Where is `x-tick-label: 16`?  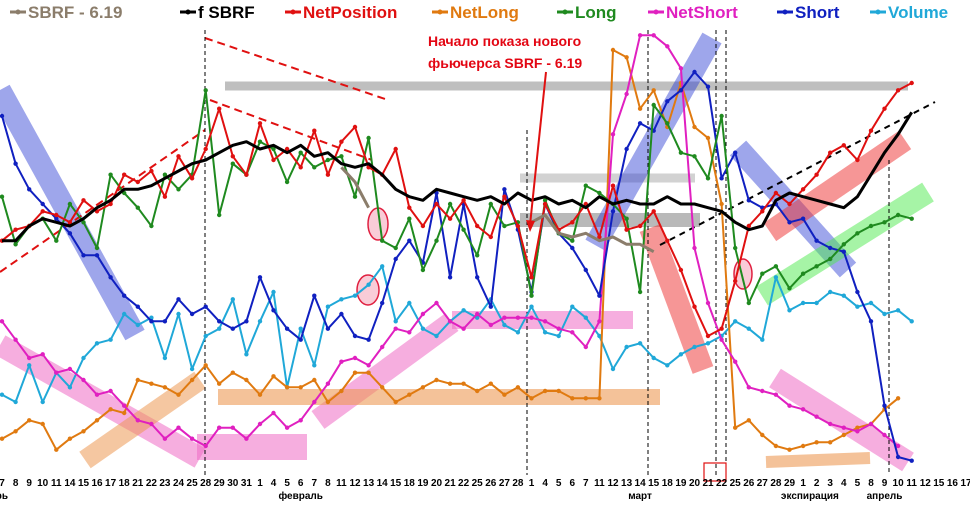 x-tick-label: 16 is located at coordinates (97, 483).